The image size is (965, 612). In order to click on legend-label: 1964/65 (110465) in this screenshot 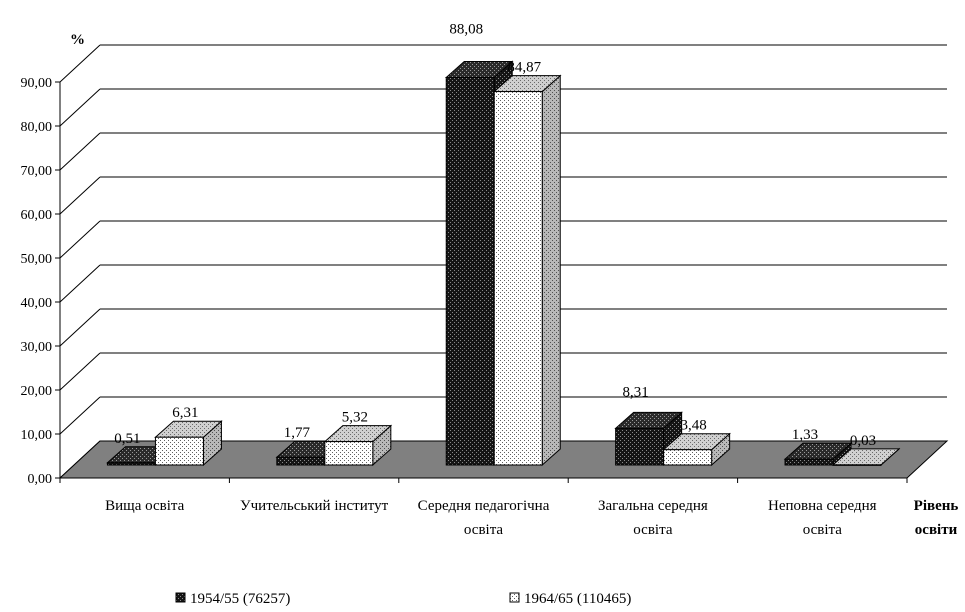, I will do `click(577, 599)`.